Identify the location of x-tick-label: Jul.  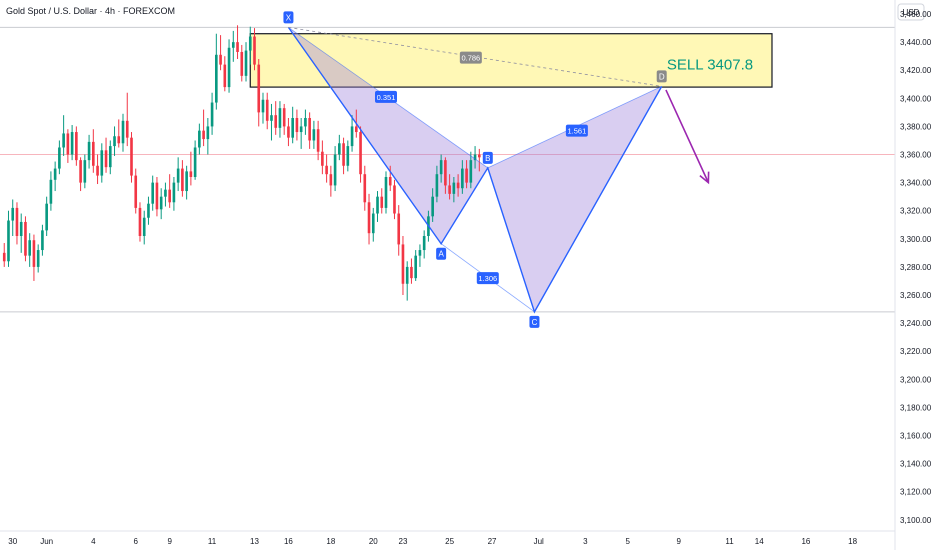
(539, 541).